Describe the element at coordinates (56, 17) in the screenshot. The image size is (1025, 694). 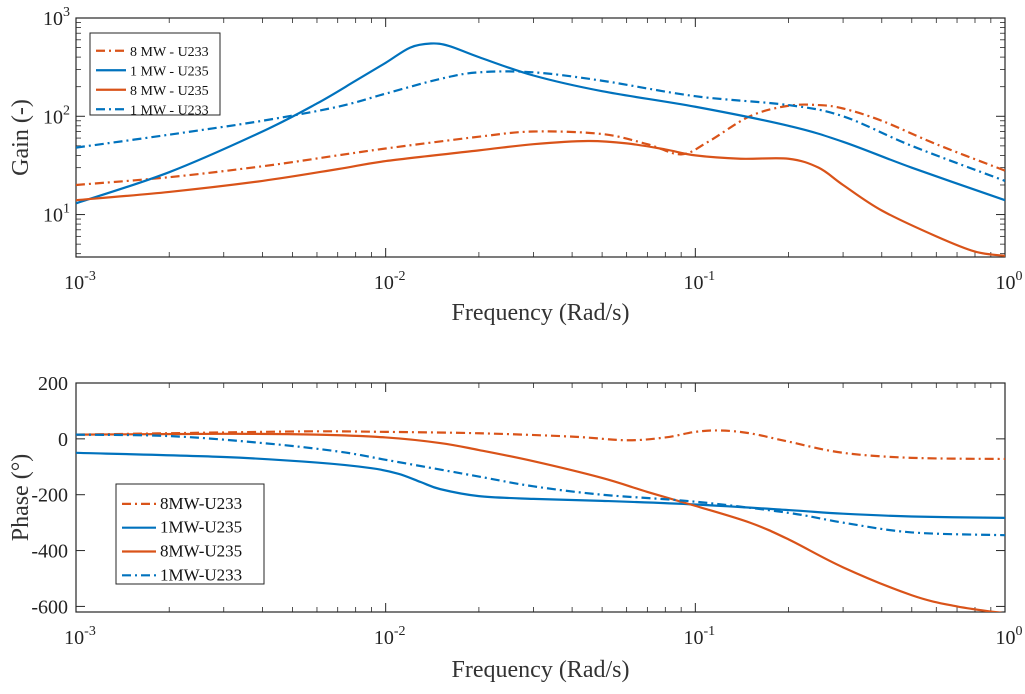
I see `y-tick-label: 10³` at that location.